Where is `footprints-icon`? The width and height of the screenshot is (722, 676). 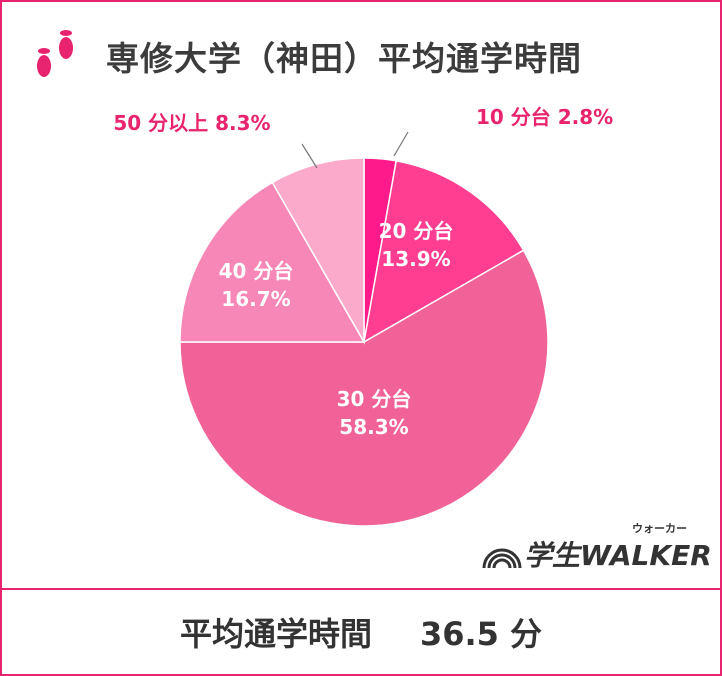
footprints-icon is located at coordinates (55, 53).